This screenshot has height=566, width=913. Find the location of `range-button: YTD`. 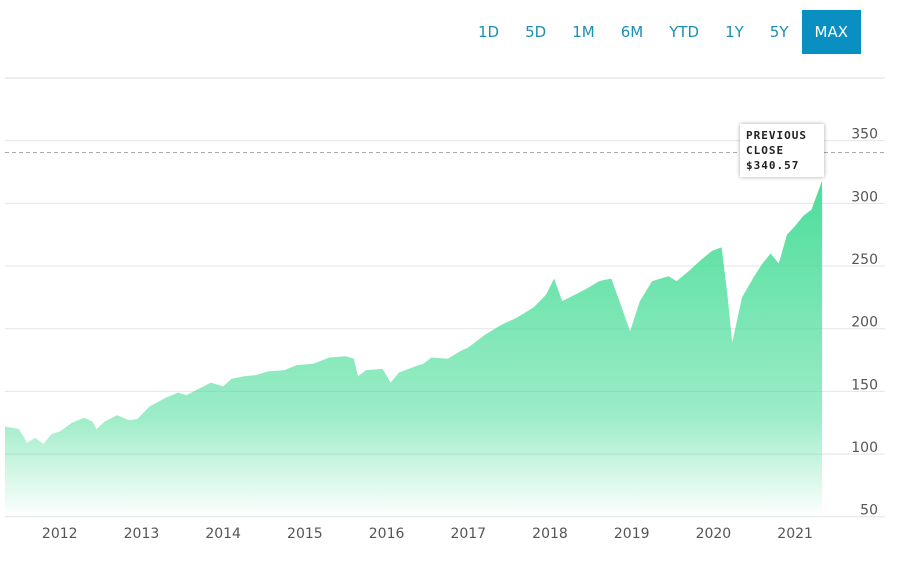

range-button: YTD is located at coordinates (684, 32).